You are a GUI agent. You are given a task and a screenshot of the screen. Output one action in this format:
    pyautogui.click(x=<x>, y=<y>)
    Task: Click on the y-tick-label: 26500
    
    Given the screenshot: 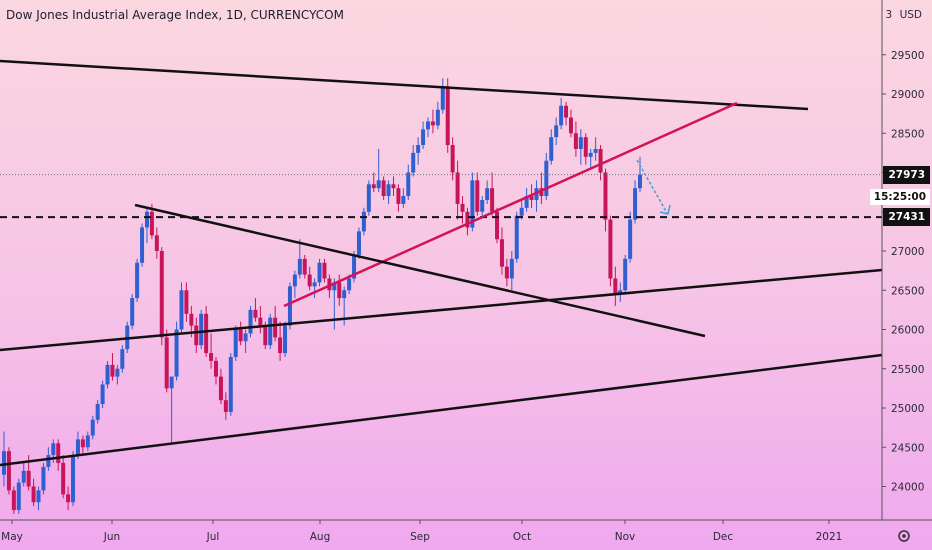 What is the action you would take?
    pyautogui.click(x=907, y=291)
    